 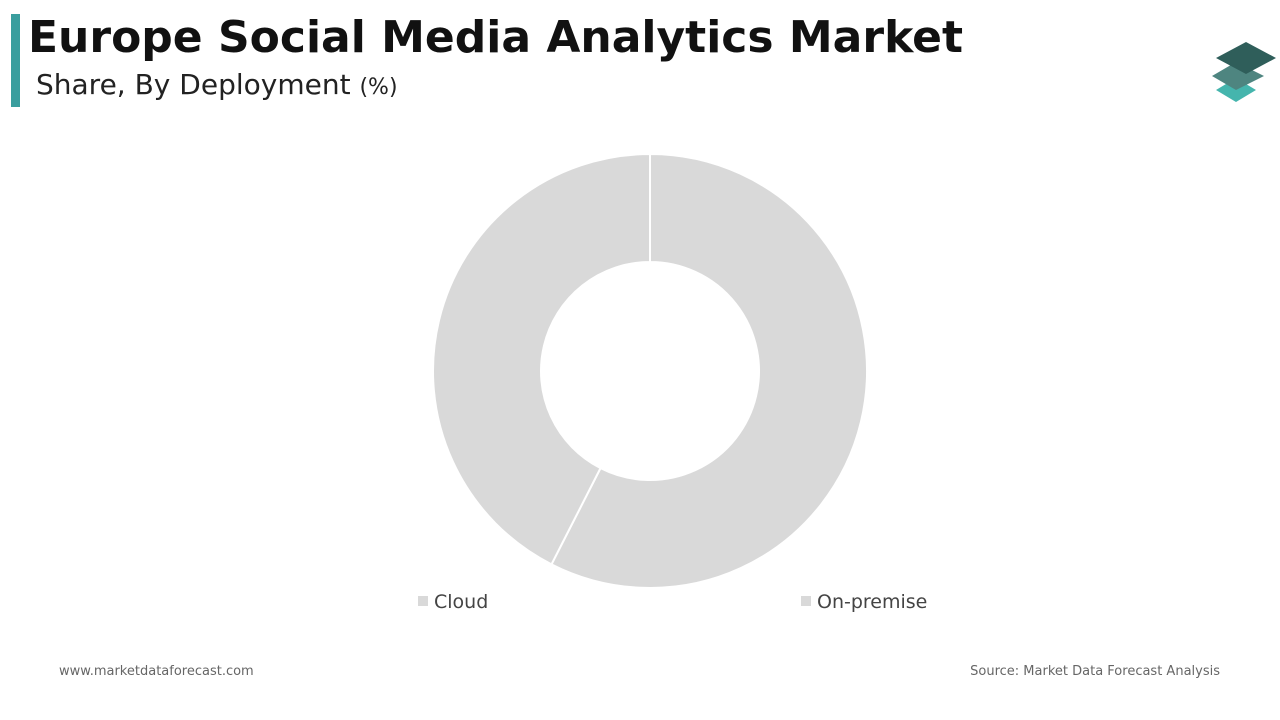 I want to click on legend-label: Cloud, so click(x=461, y=602).